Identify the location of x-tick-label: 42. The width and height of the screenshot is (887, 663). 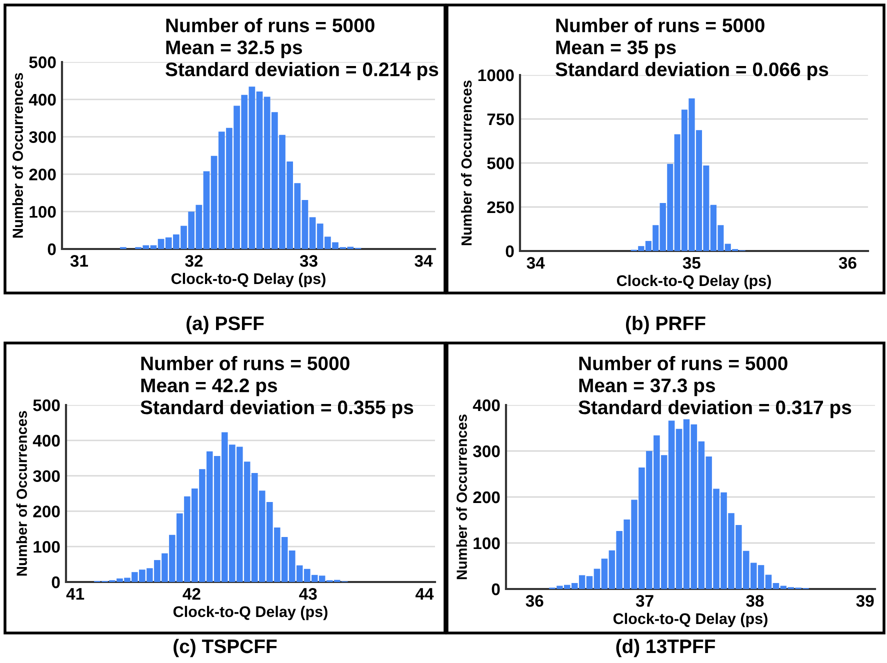
(191, 594).